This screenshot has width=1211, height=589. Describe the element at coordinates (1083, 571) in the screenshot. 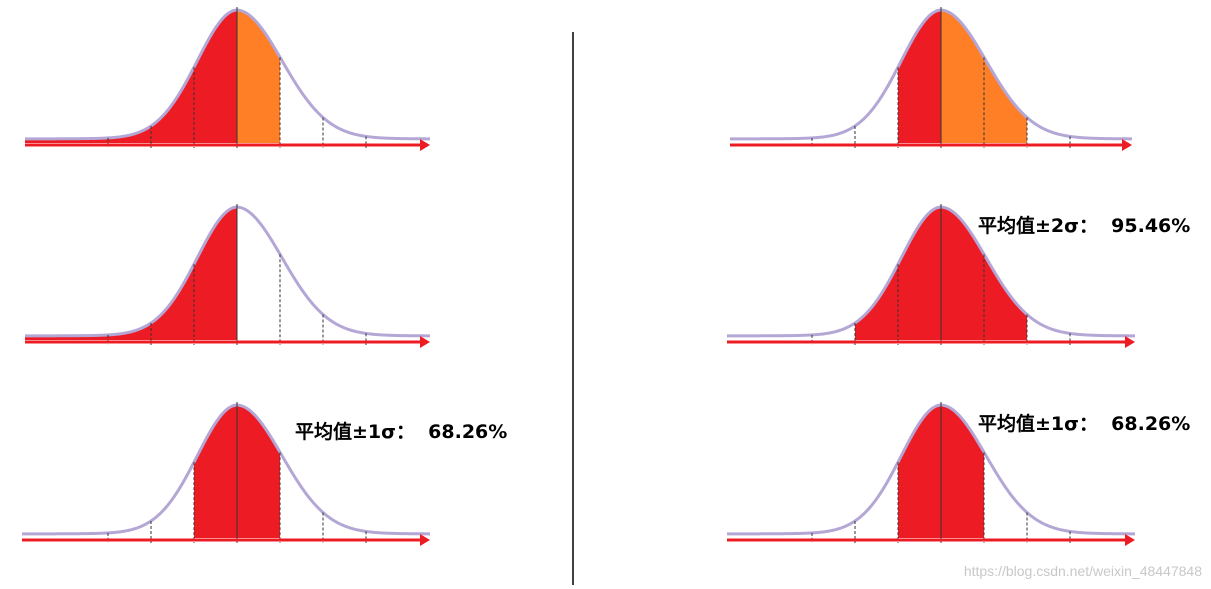

I see `watermark: https://blog.csdn.net/weixin_48447848` at that location.